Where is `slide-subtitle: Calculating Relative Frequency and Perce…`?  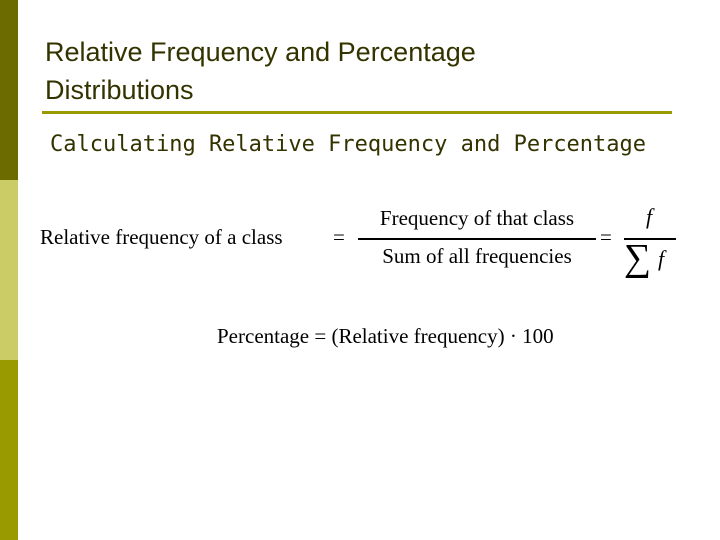
slide-subtitle: Calculating Relative Frequency and Perce… is located at coordinates (348, 144).